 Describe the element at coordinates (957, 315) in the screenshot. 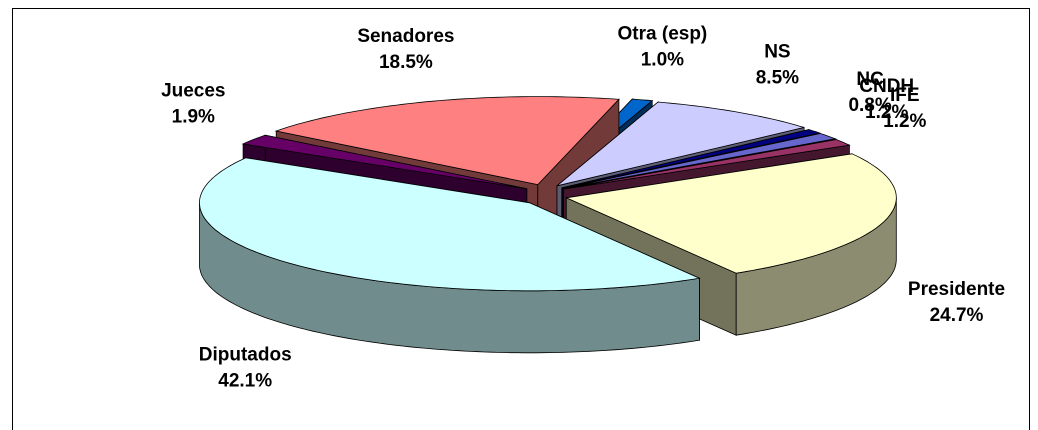

I see `value-label: 24.7%` at that location.